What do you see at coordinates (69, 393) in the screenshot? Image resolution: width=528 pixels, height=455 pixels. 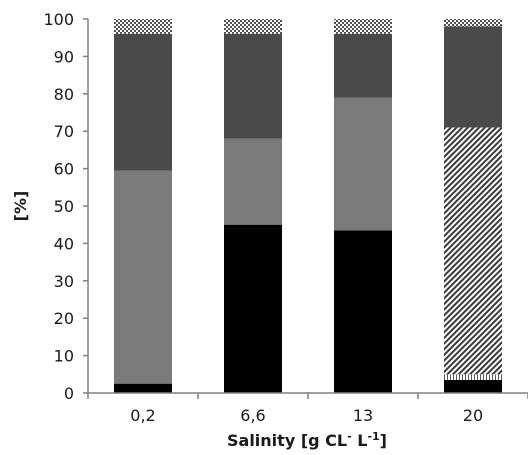 I see `y-tick-label: 0` at bounding box center [69, 393].